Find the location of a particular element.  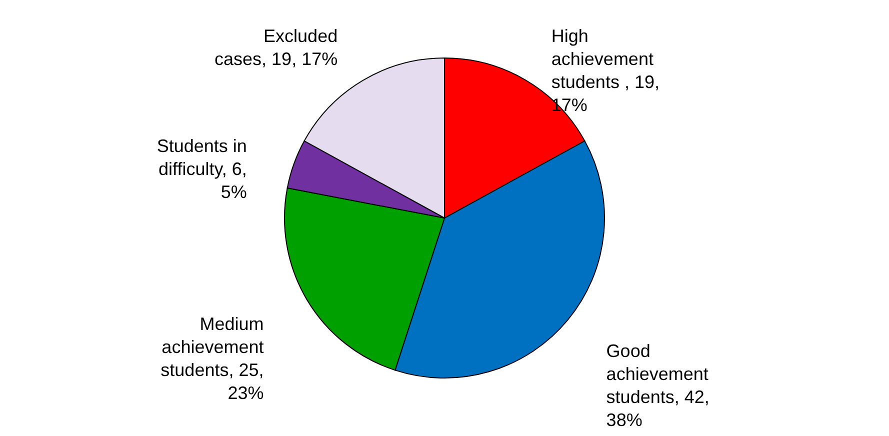

slice-label: Excluded cases, 19, 17% is located at coordinates (276, 48).